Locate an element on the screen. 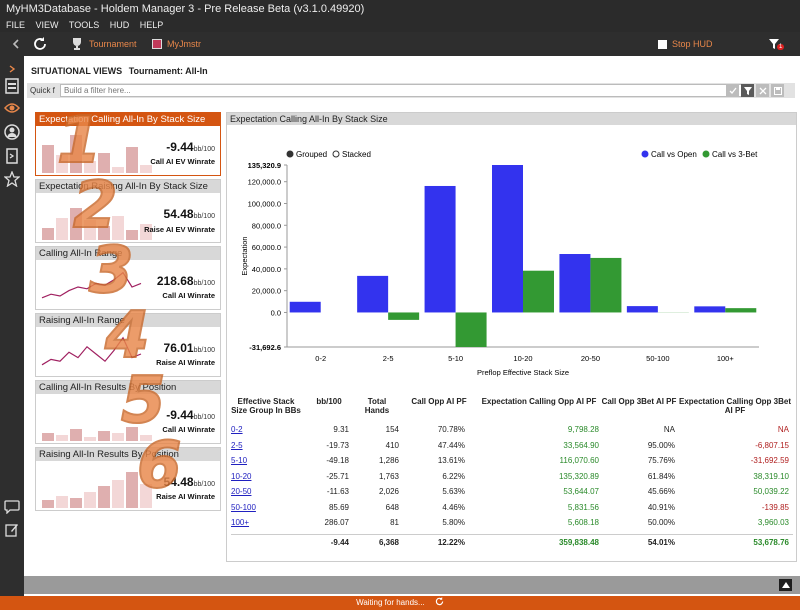  table-row: 100+ 286.07 81 5.80% 5,608.18 50.00% 3,960.03 is located at coordinates (512, 522).